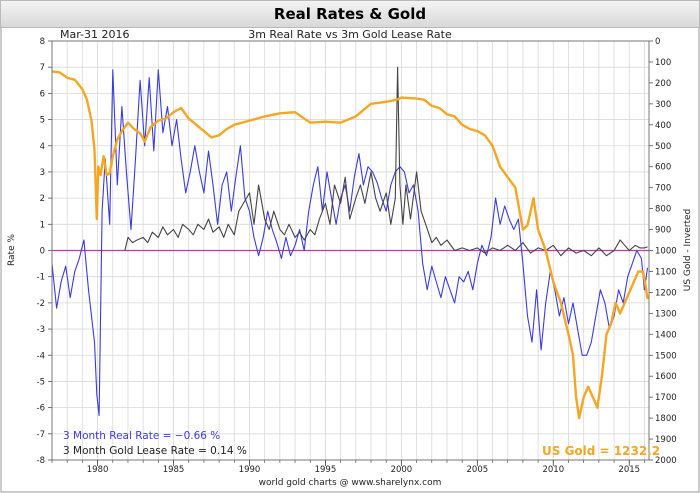 The height and width of the screenshot is (493, 700). I want to click on left-axis: 8 7 6 5 4 3 2 1 0 -1 -2 -3 -4 -5 -6 -7 -8, so click(44, 251).